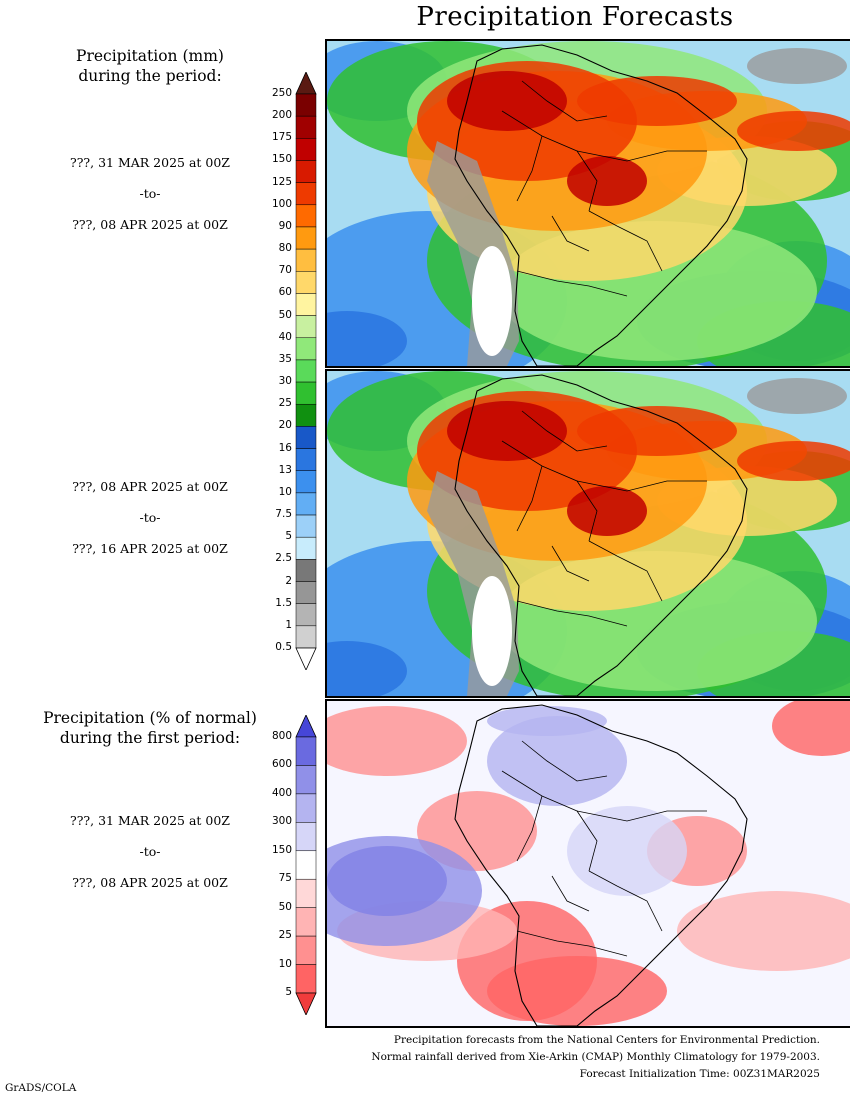 Image resolution: width=850 pixels, height=1100 pixels. Describe the element at coordinates (281, 764) in the screenshot. I see `pct-tick-label: 600` at that location.